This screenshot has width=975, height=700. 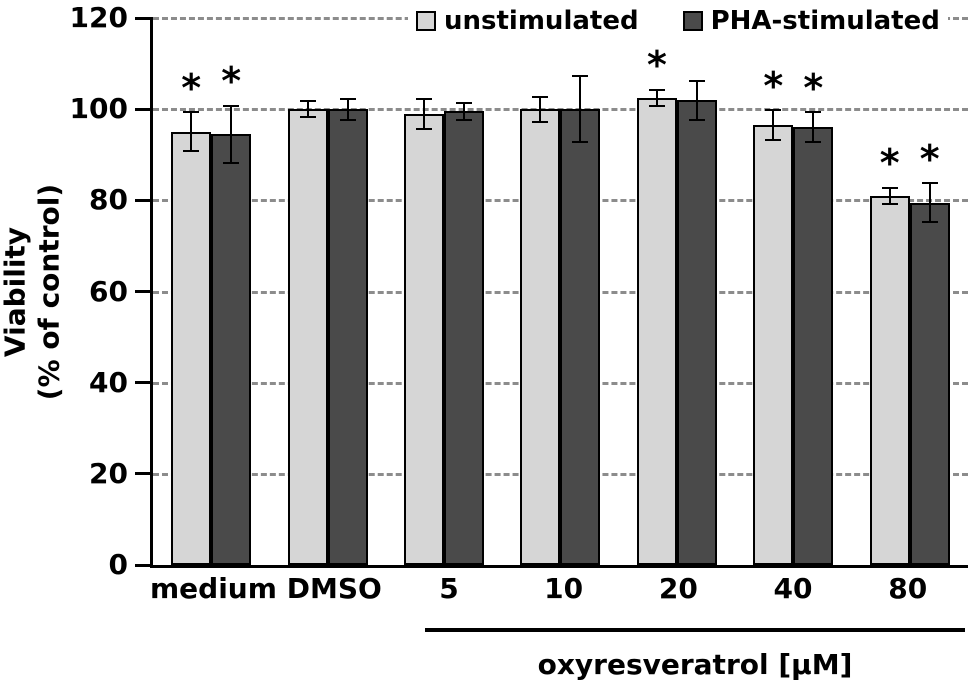 What do you see at coordinates (541, 21) in the screenshot?
I see `legend-label-unstimulated: unstimulated` at bounding box center [541, 21].